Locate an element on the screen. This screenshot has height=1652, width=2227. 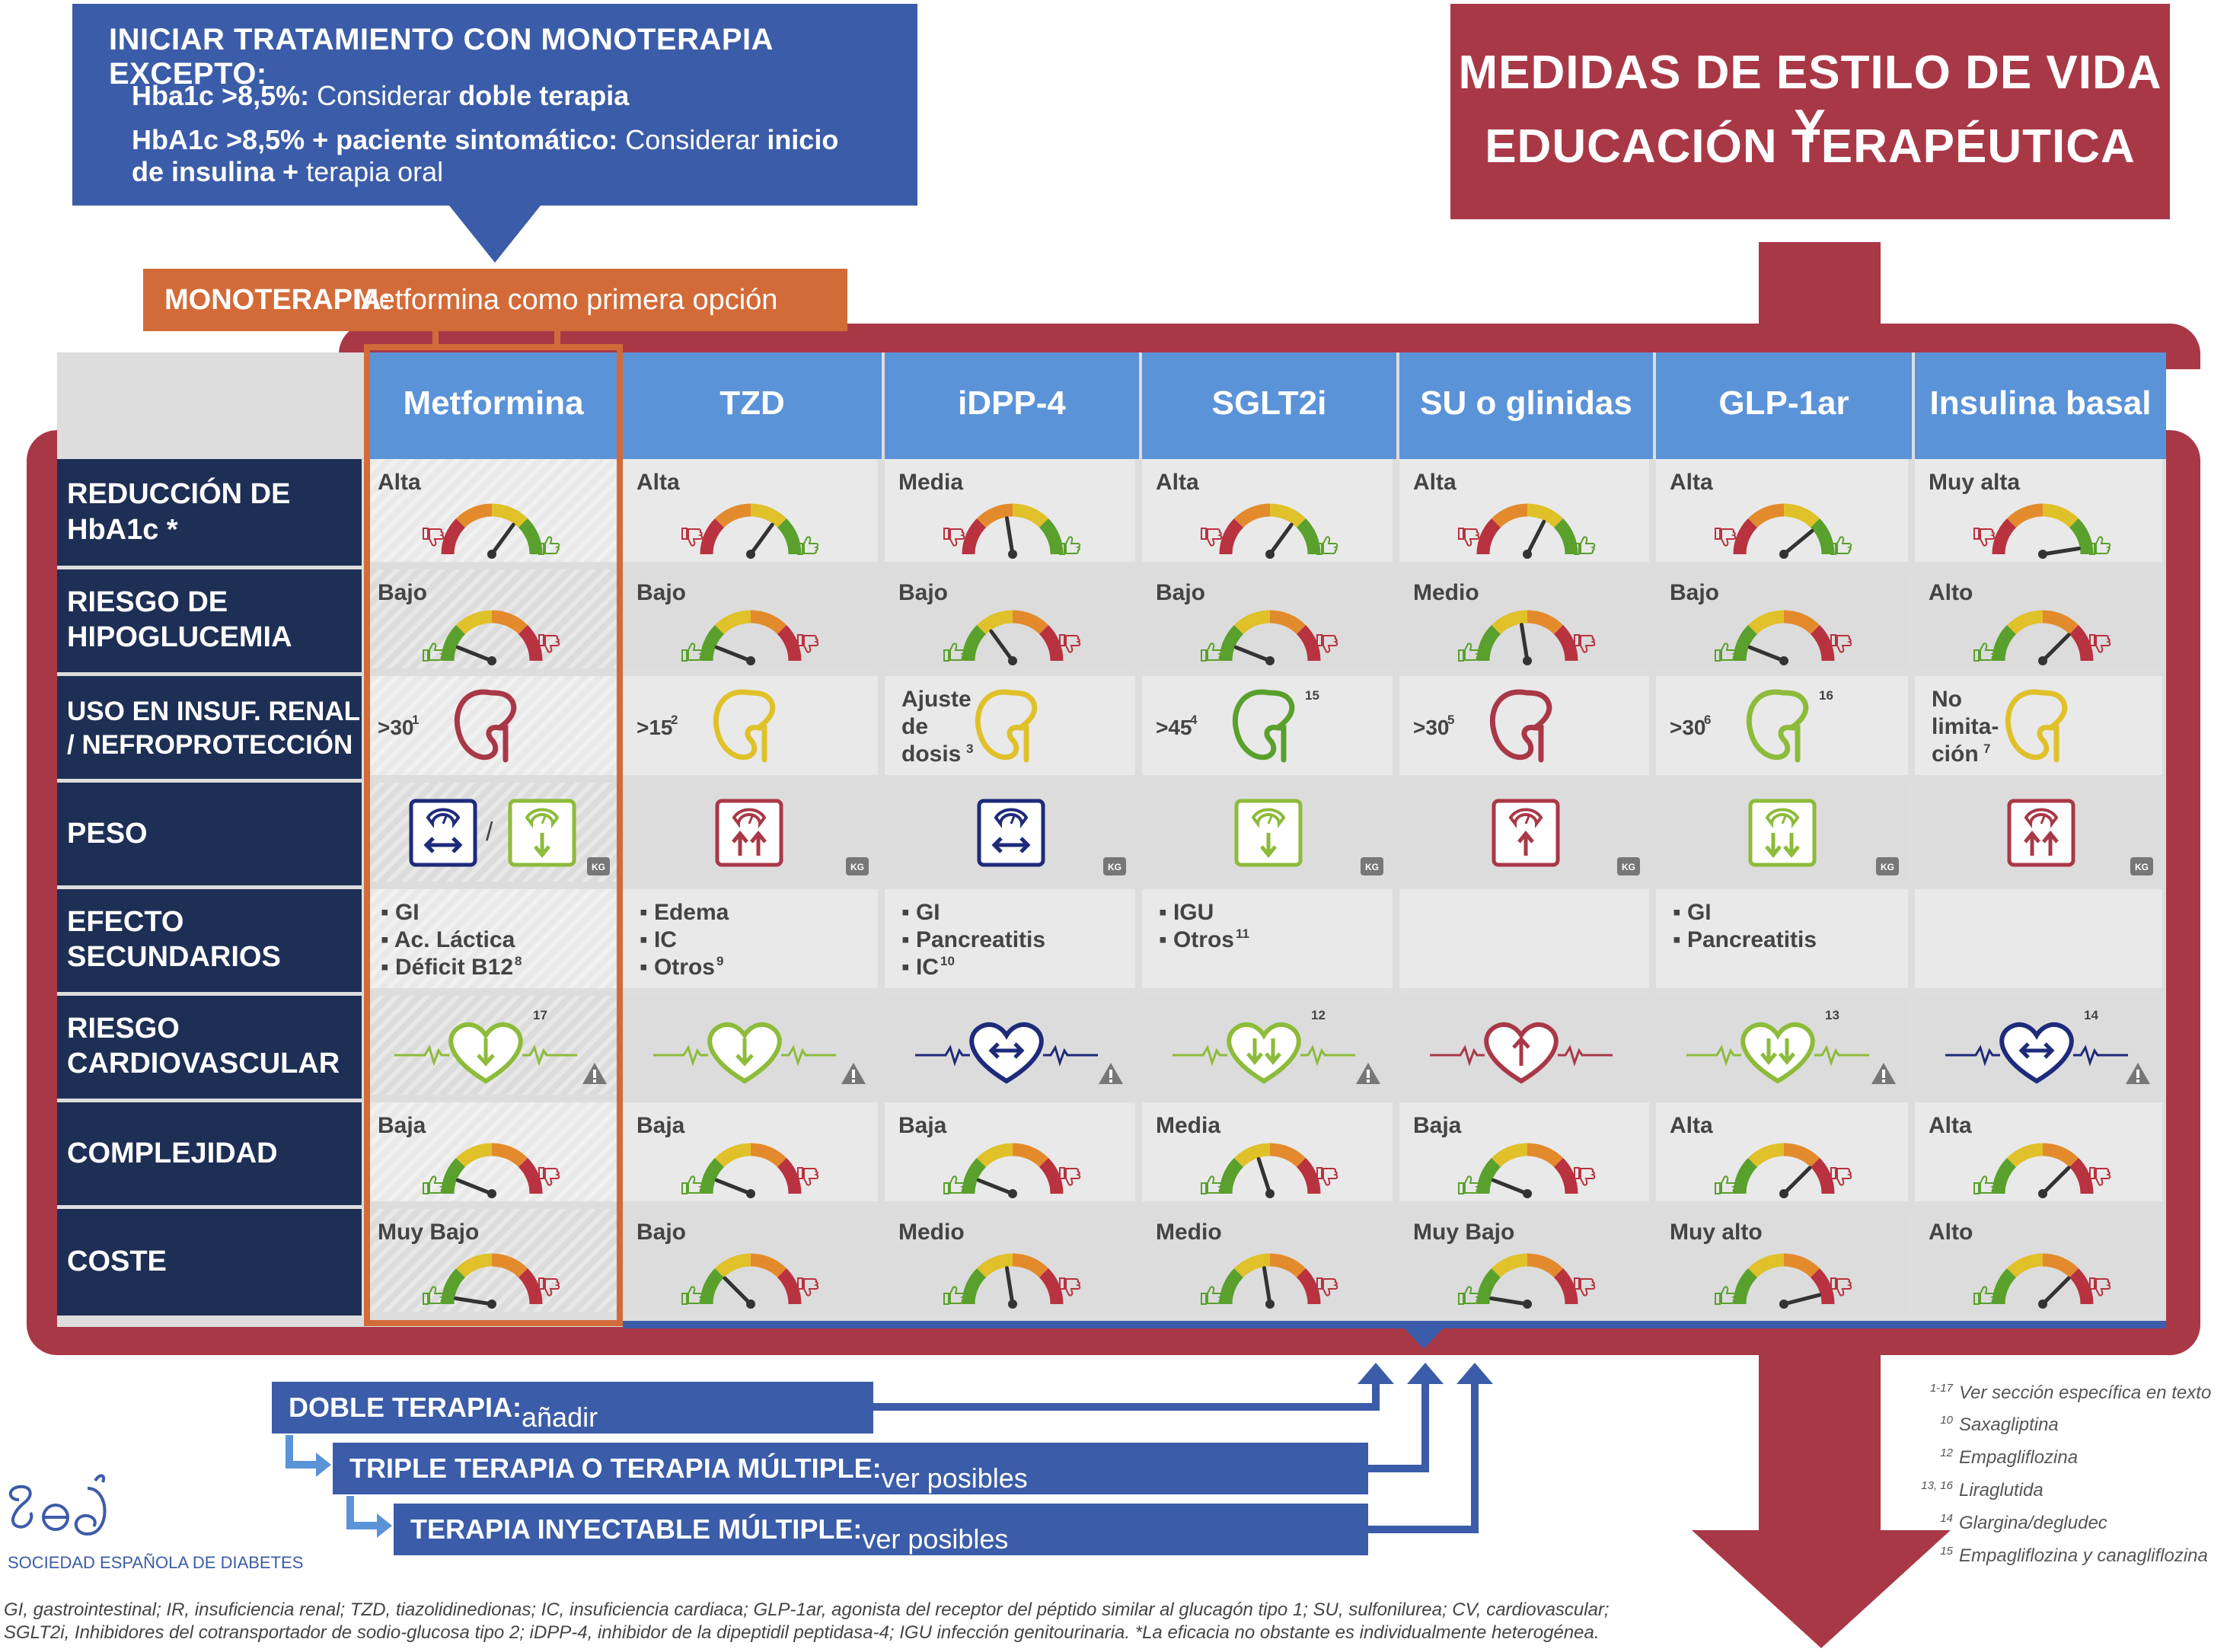
renal-note-line: ción is located at coordinates (1955, 754).